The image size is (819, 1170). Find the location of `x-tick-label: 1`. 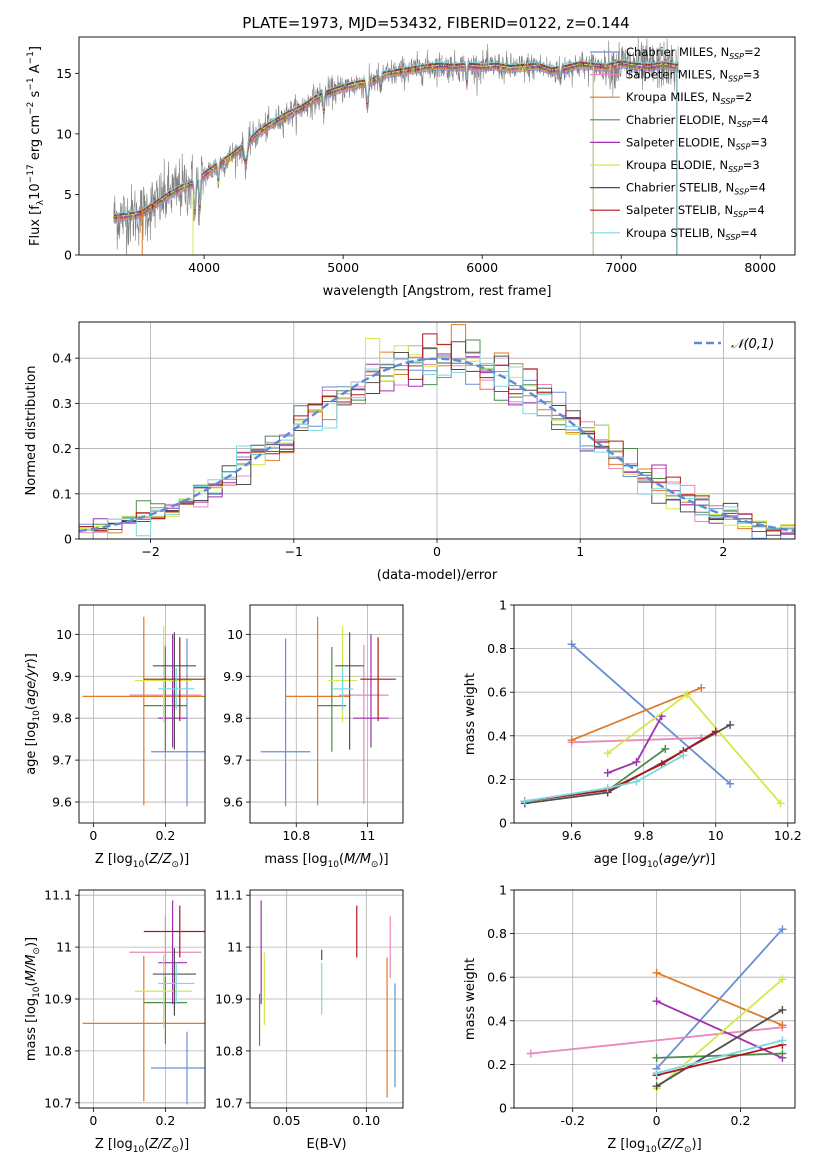

x-tick-label: 1 is located at coordinates (580, 551).